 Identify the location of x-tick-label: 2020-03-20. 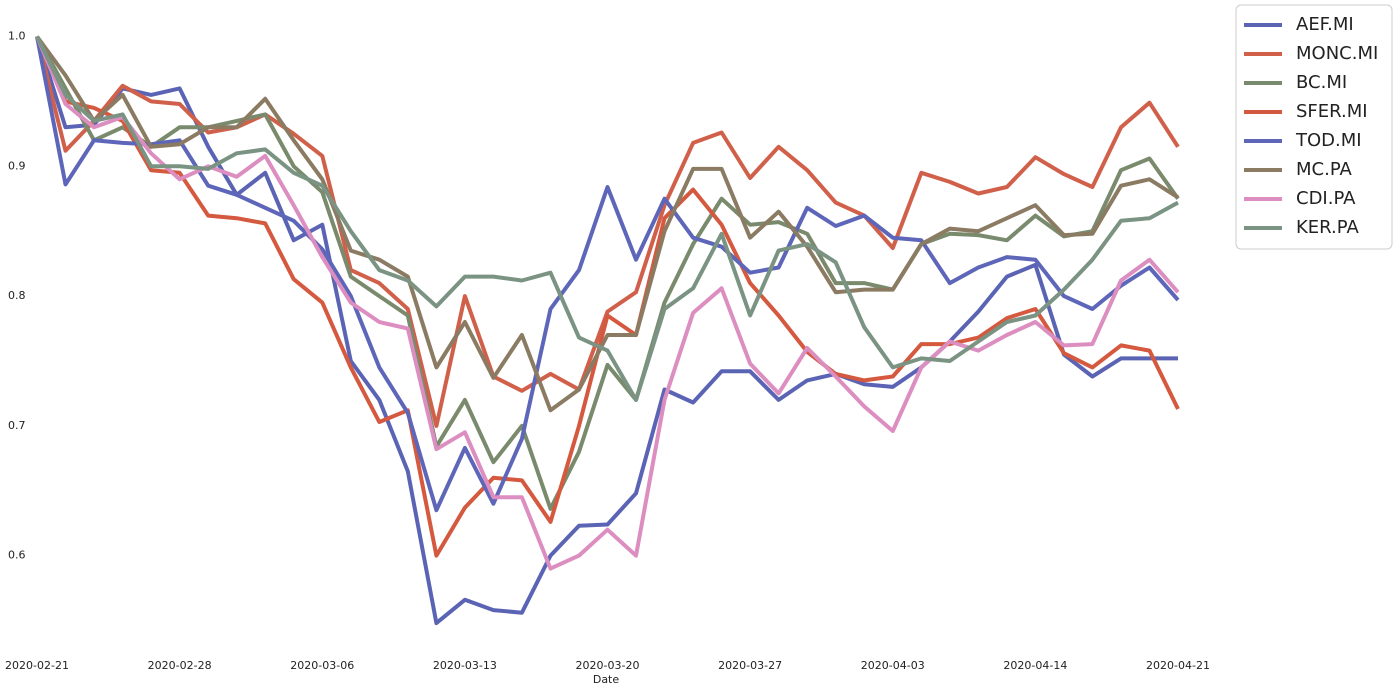
(608, 665).